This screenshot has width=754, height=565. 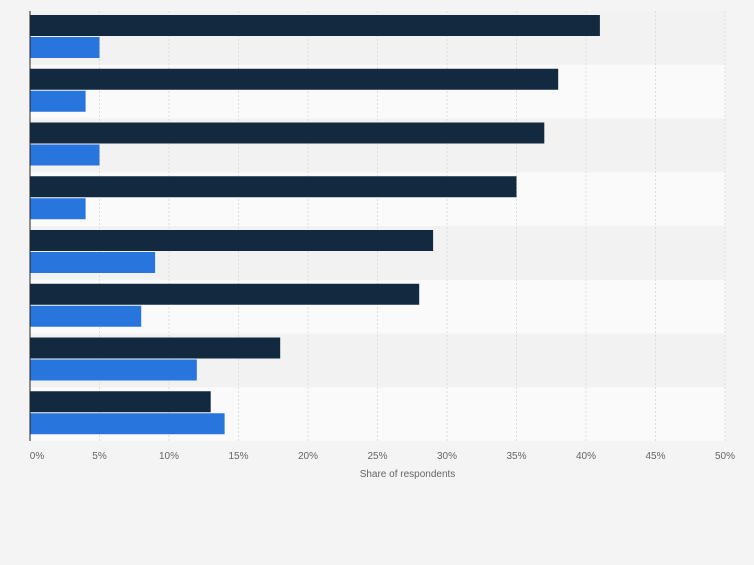 I want to click on x-tick-label: 30%, so click(x=447, y=456).